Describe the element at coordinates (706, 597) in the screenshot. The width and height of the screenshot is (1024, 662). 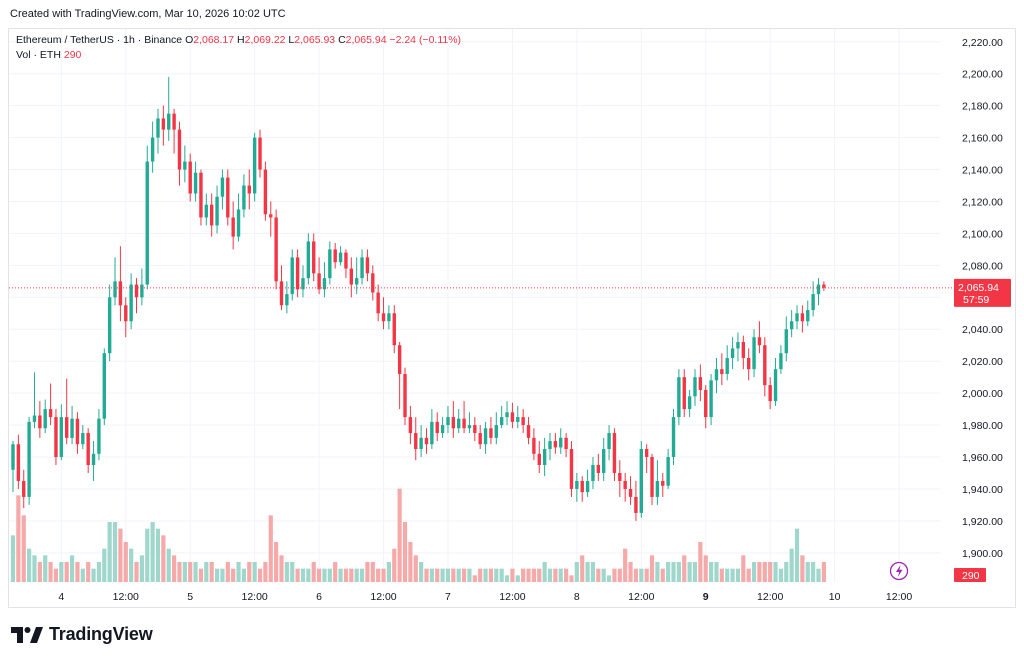
I see `time-tick-label: 9` at that location.